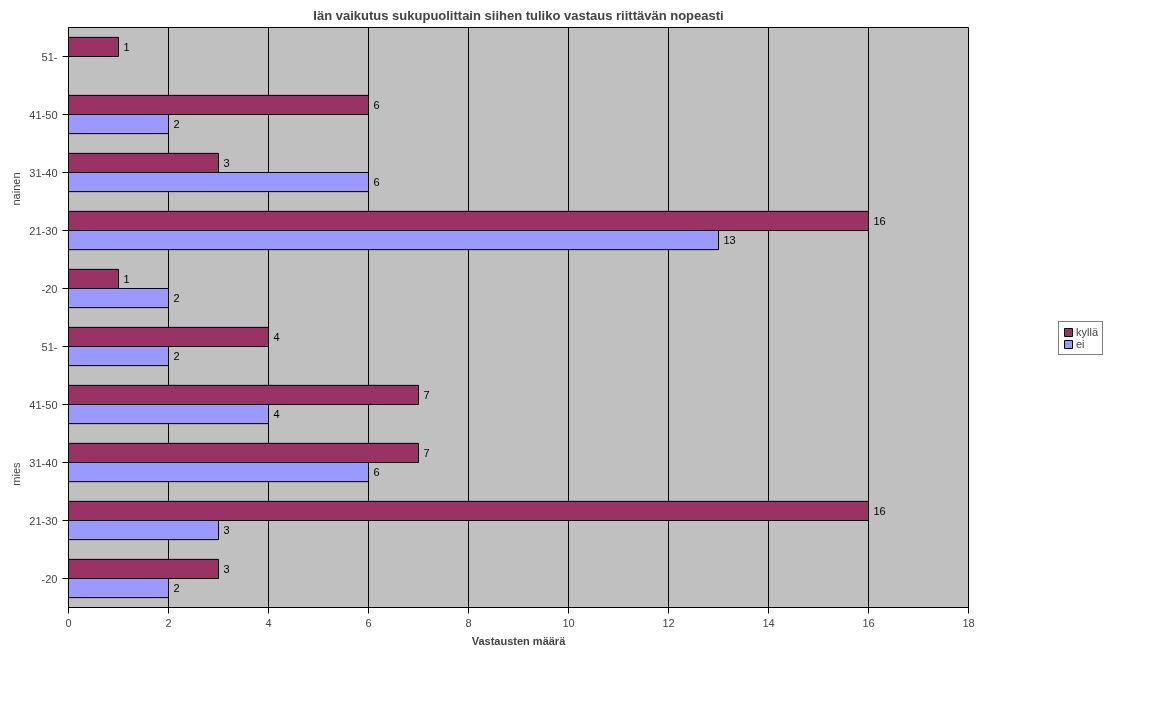  Describe the element at coordinates (768, 622) in the screenshot. I see `x-tick-label: 14` at that location.